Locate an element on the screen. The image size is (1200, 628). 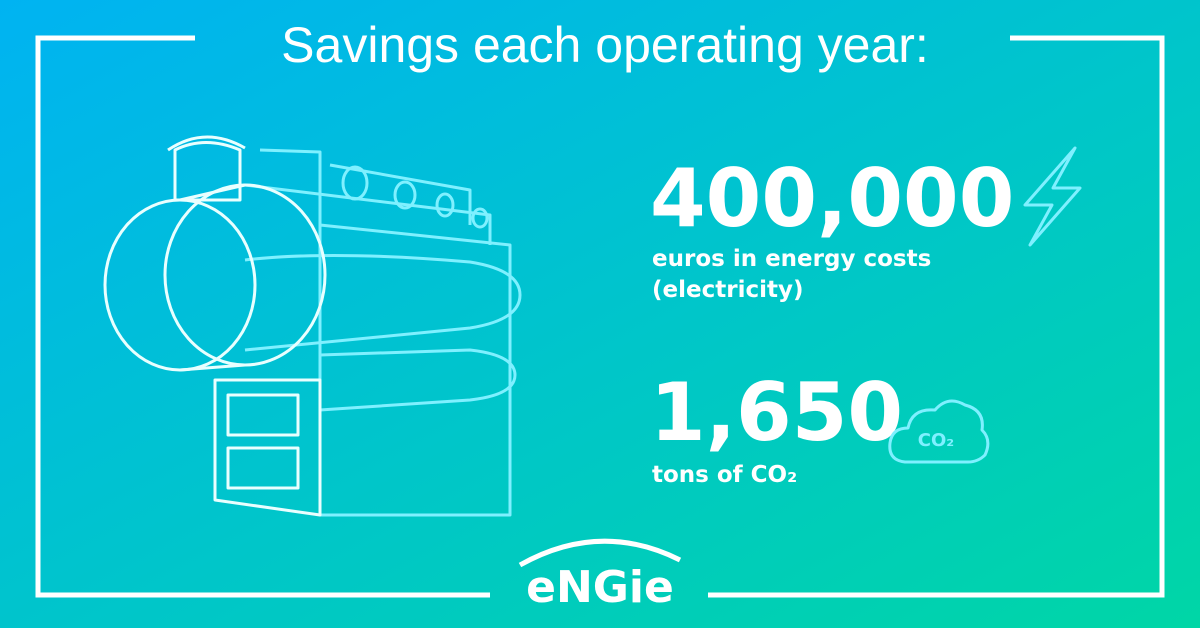
stat-label: (electricity) is located at coordinates (727, 290).